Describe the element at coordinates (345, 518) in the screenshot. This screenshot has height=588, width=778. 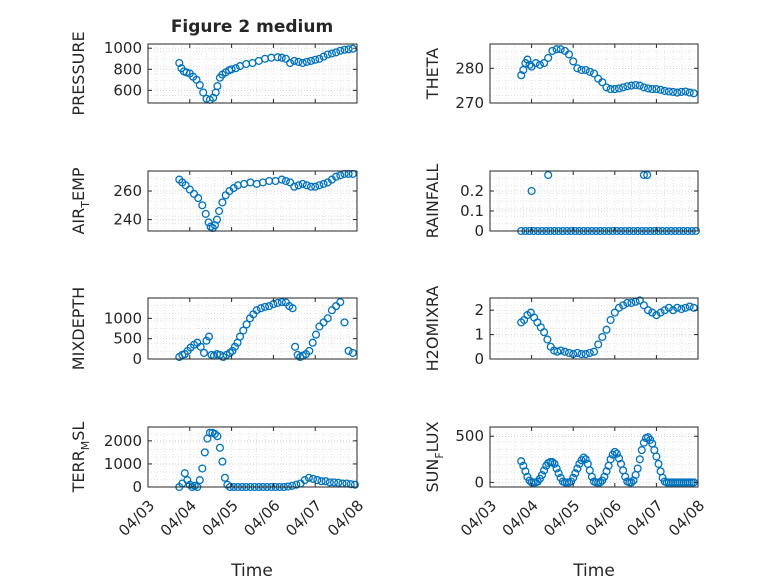
I see `x-tick-label: 04/08` at that location.